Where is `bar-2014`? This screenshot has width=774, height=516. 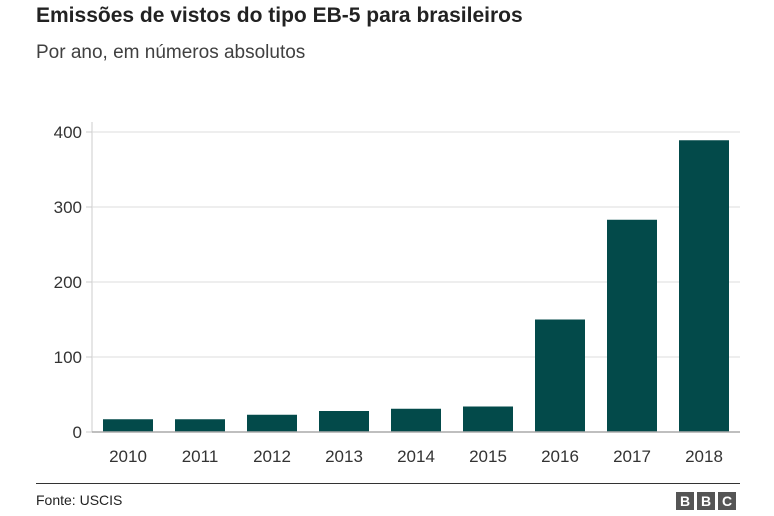 bar-2014 is located at coordinates (416, 420).